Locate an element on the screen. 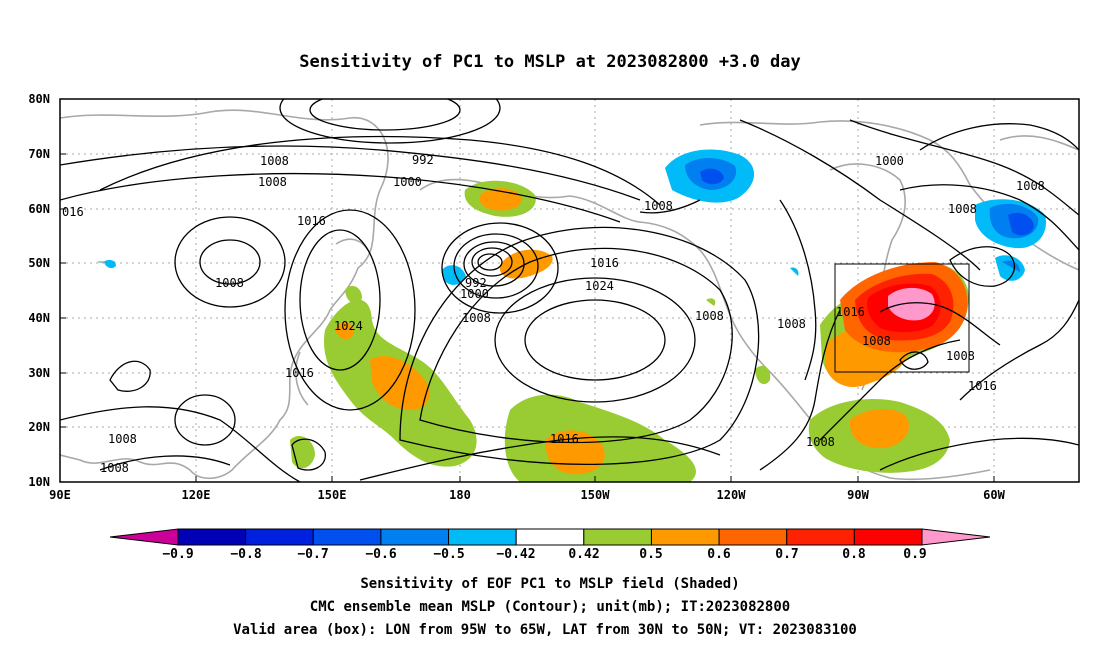  lat-label: 60N is located at coordinates (39, 209).